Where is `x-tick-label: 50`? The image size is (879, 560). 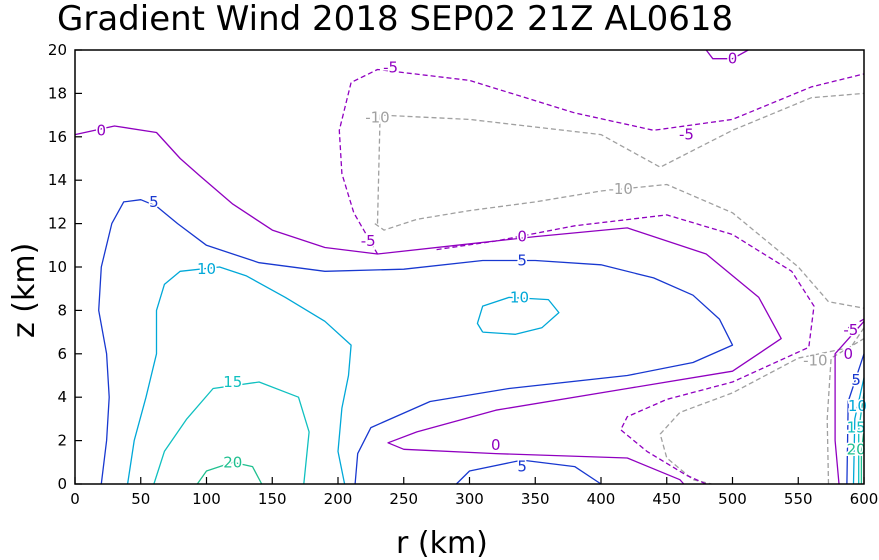 x-tick-label: 50 is located at coordinates (140, 499).